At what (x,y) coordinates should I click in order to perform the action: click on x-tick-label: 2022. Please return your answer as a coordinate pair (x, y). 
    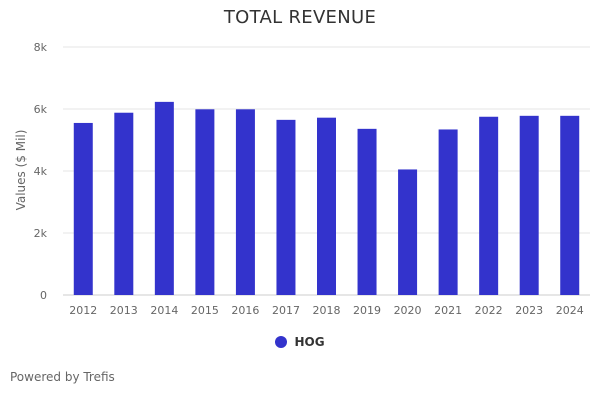
    Looking at the image, I should click on (489, 310).